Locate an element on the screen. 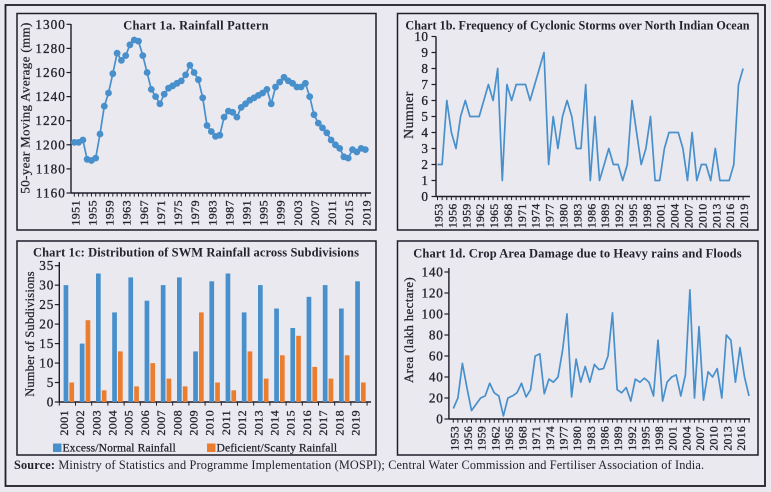  svg-text: 1979 is located at coordinates (195, 213).